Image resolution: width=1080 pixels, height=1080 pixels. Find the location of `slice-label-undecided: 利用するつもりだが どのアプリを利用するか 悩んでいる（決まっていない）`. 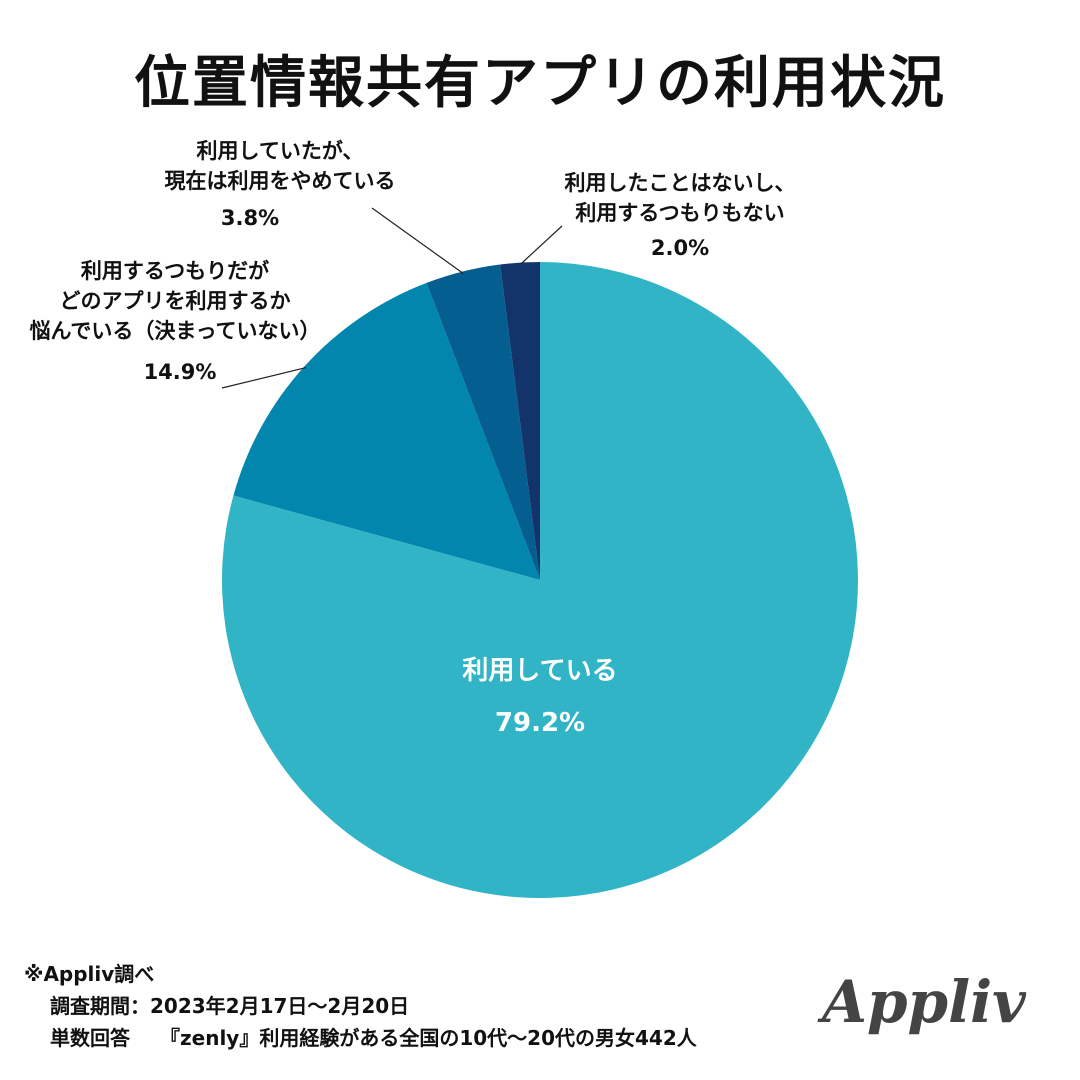

slice-label-undecided: 利用するつもりだが どのアプリを利用するか 悩んでいる（決まっていない） is located at coordinates (175, 301).